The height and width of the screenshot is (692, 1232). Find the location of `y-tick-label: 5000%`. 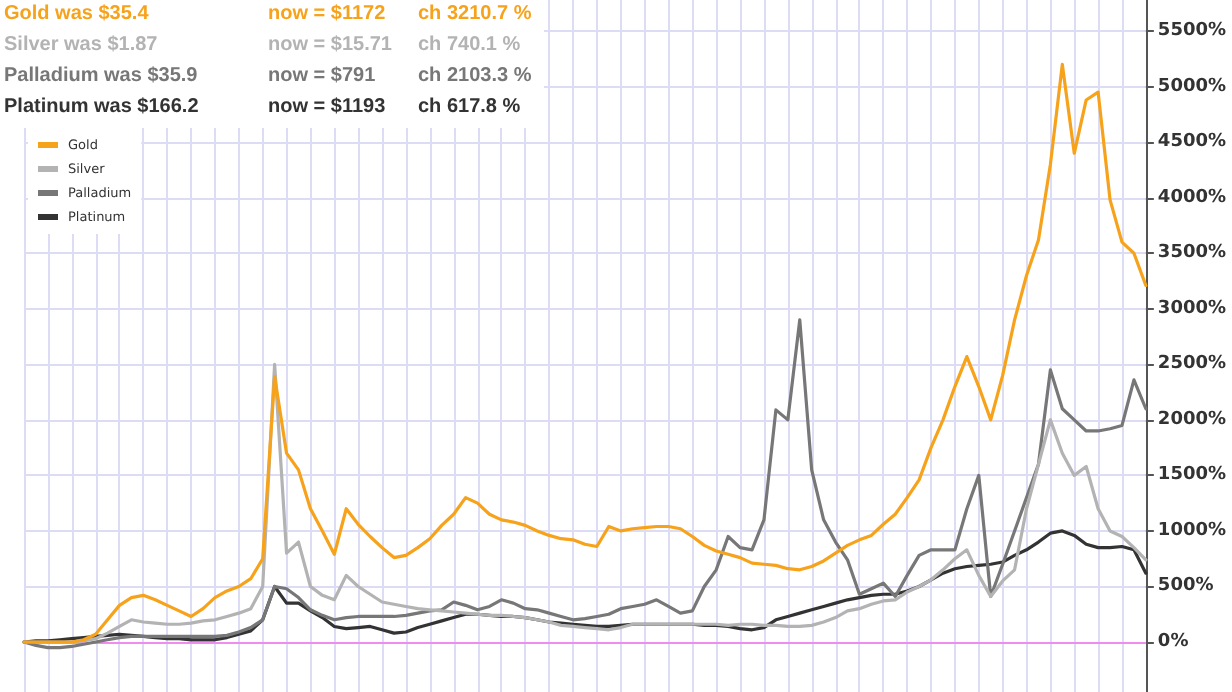

y-tick-label: 5000% is located at coordinates (1192, 86).